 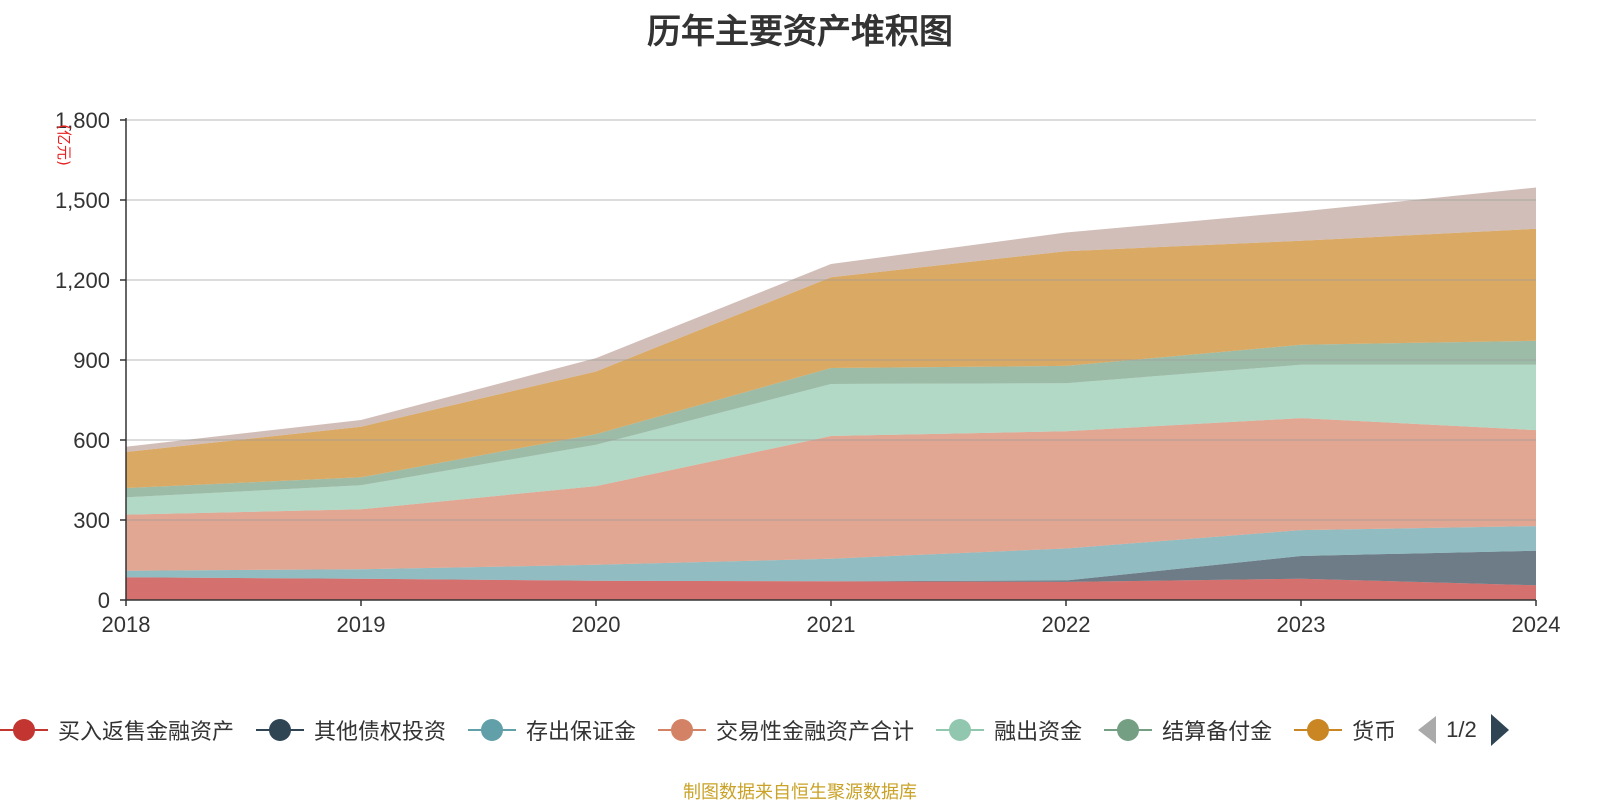 I want to click on y-tick-label-4: 1,200, so click(x=82, y=280).